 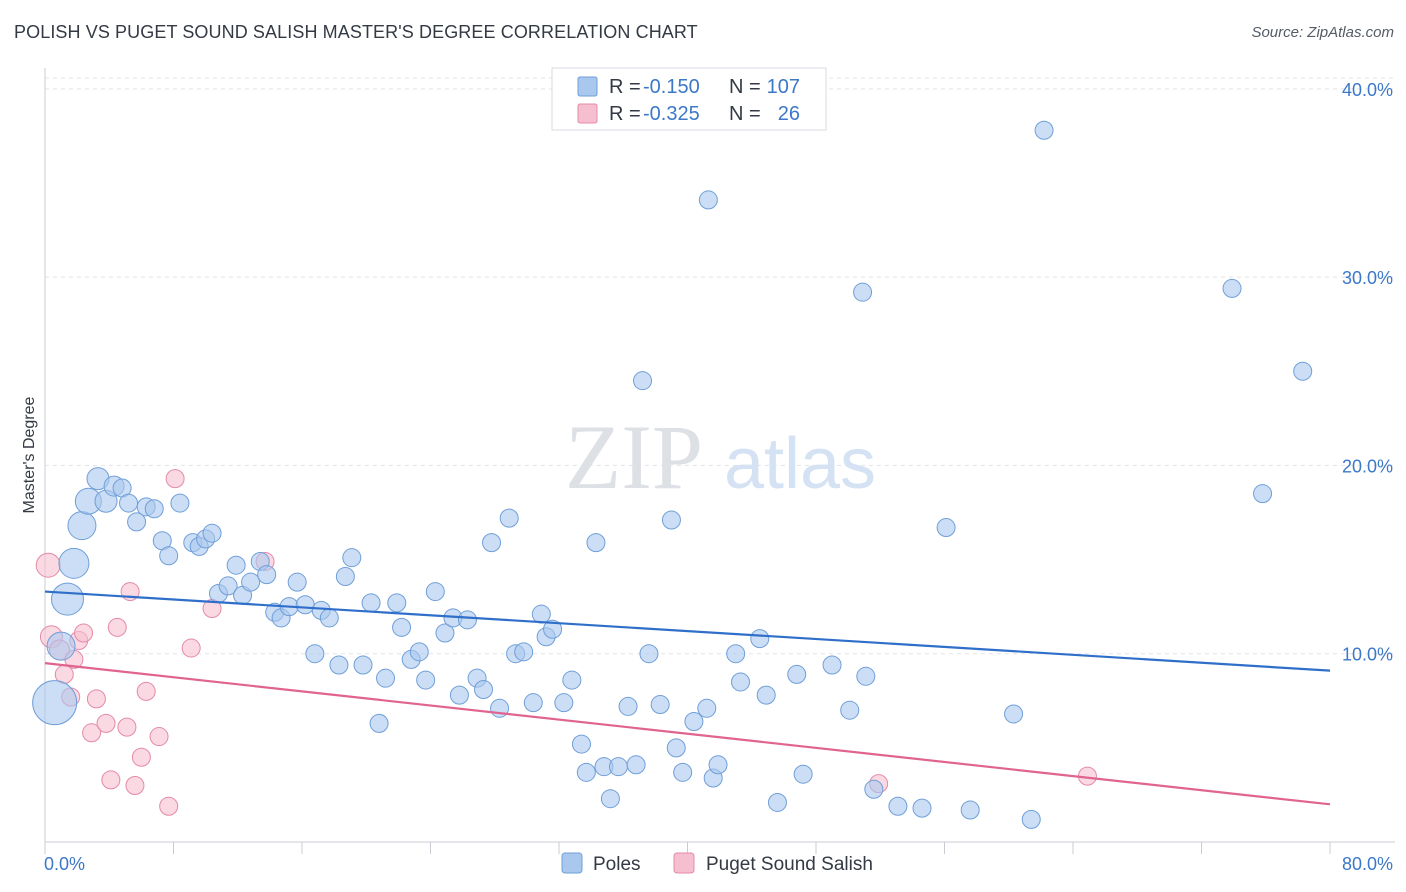 What do you see at coordinates (1367, 655) in the screenshot?
I see `y-tick-label-10: 10.0%` at bounding box center [1367, 655].